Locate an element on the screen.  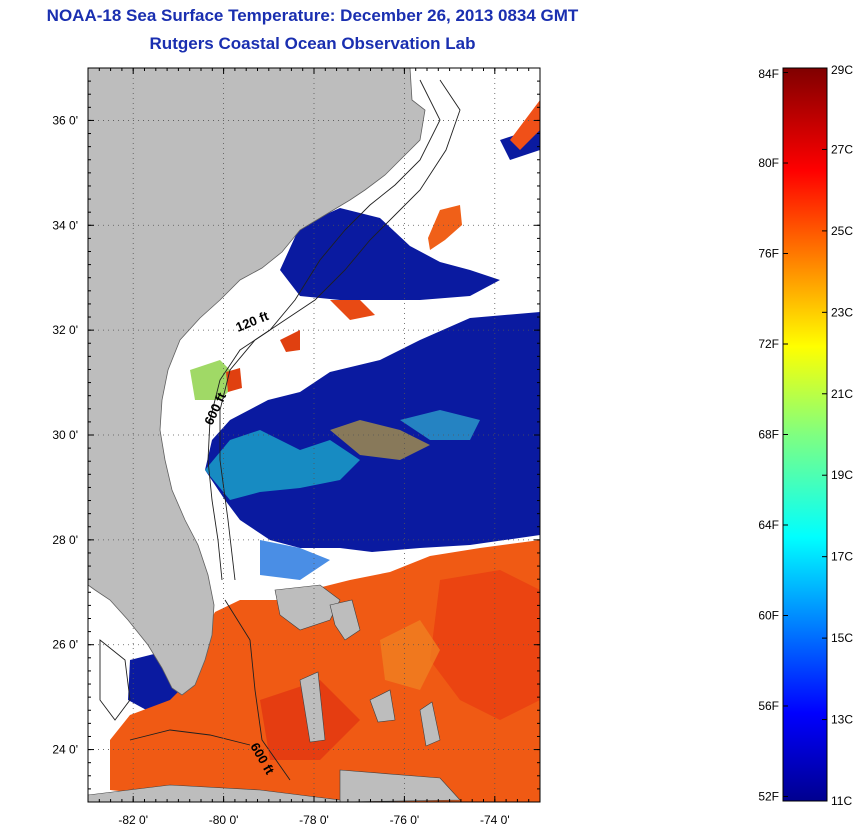
colorbar-celsius-label: 21C is located at coordinates (842, 394).